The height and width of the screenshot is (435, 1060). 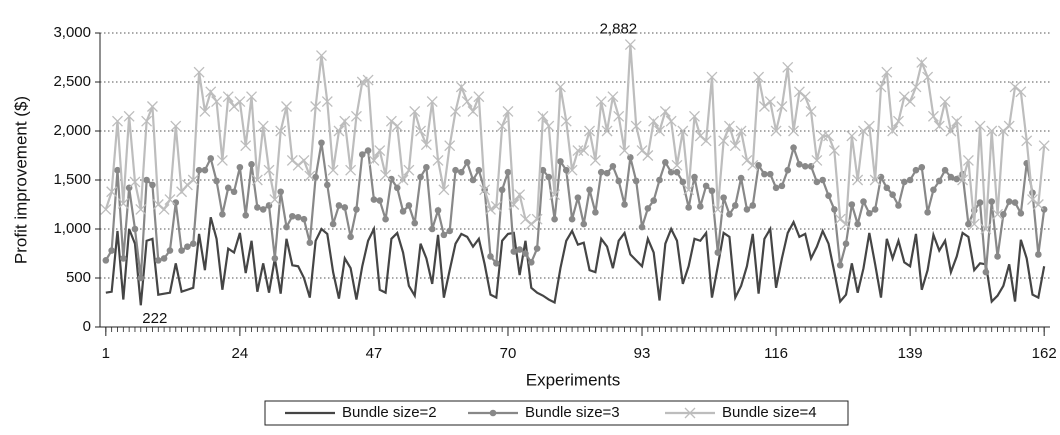 What do you see at coordinates (619, 29) in the screenshot?
I see `annotation: 2,882` at bounding box center [619, 29].